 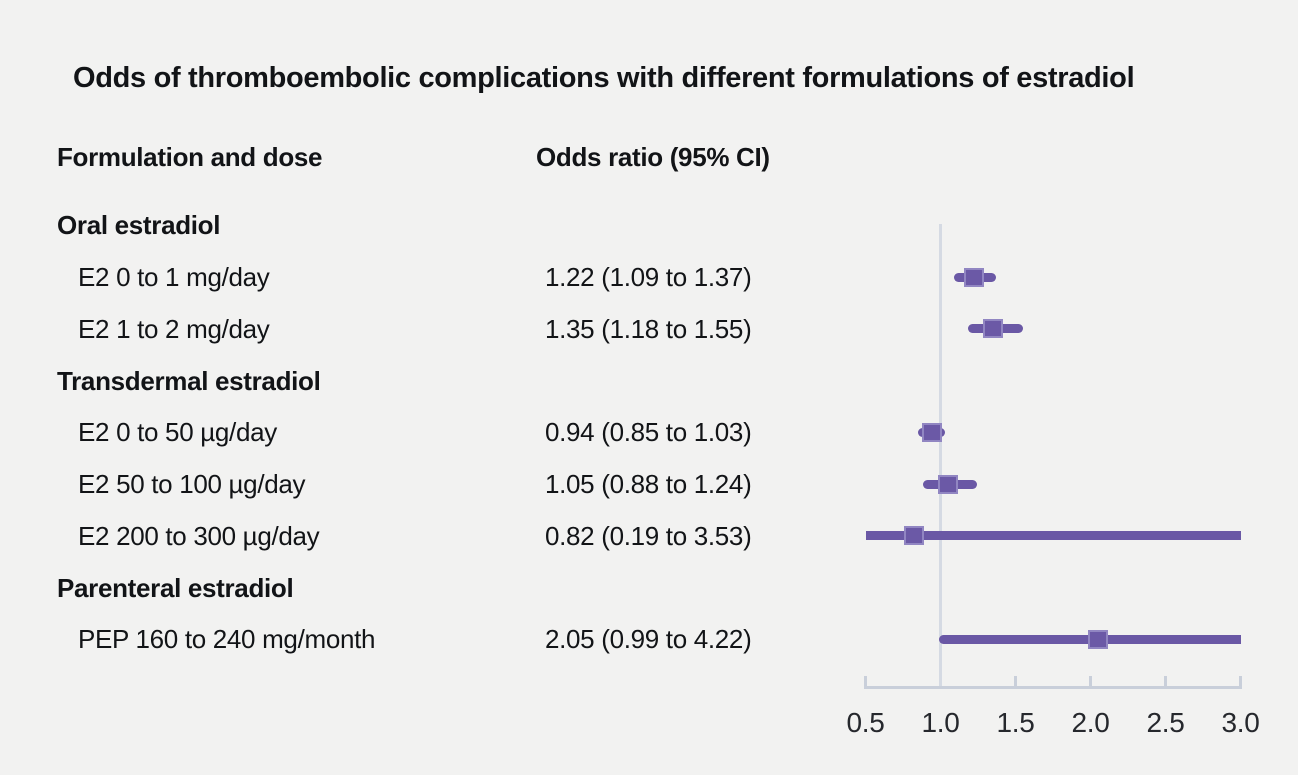 I want to click on row-label: E2 50 to 100 µg/day, so click(x=192, y=484).